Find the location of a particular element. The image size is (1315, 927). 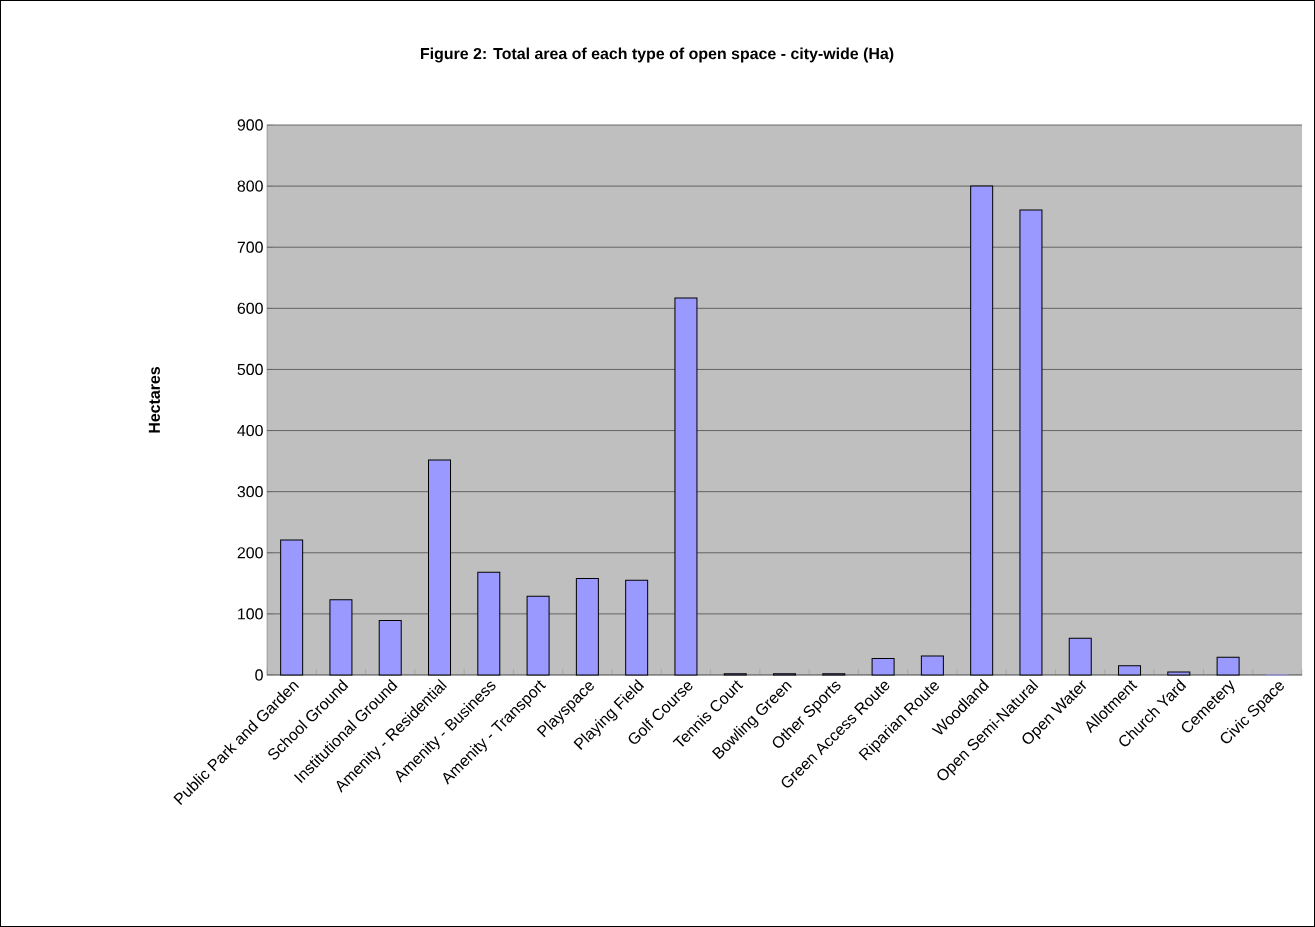

y-tick-label: 600 is located at coordinates (250, 308).